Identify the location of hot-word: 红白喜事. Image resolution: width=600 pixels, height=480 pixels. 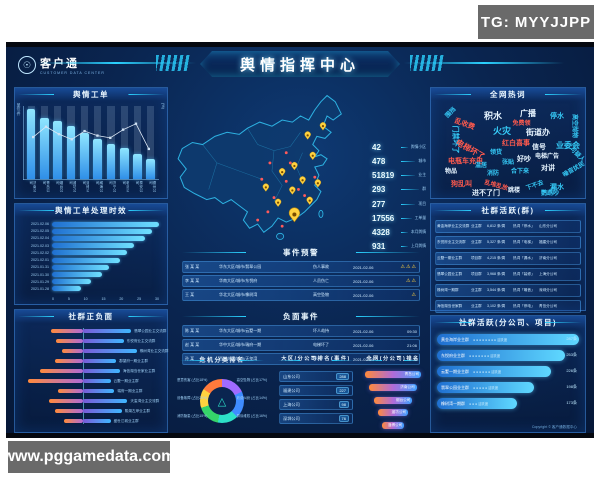
(516, 144).